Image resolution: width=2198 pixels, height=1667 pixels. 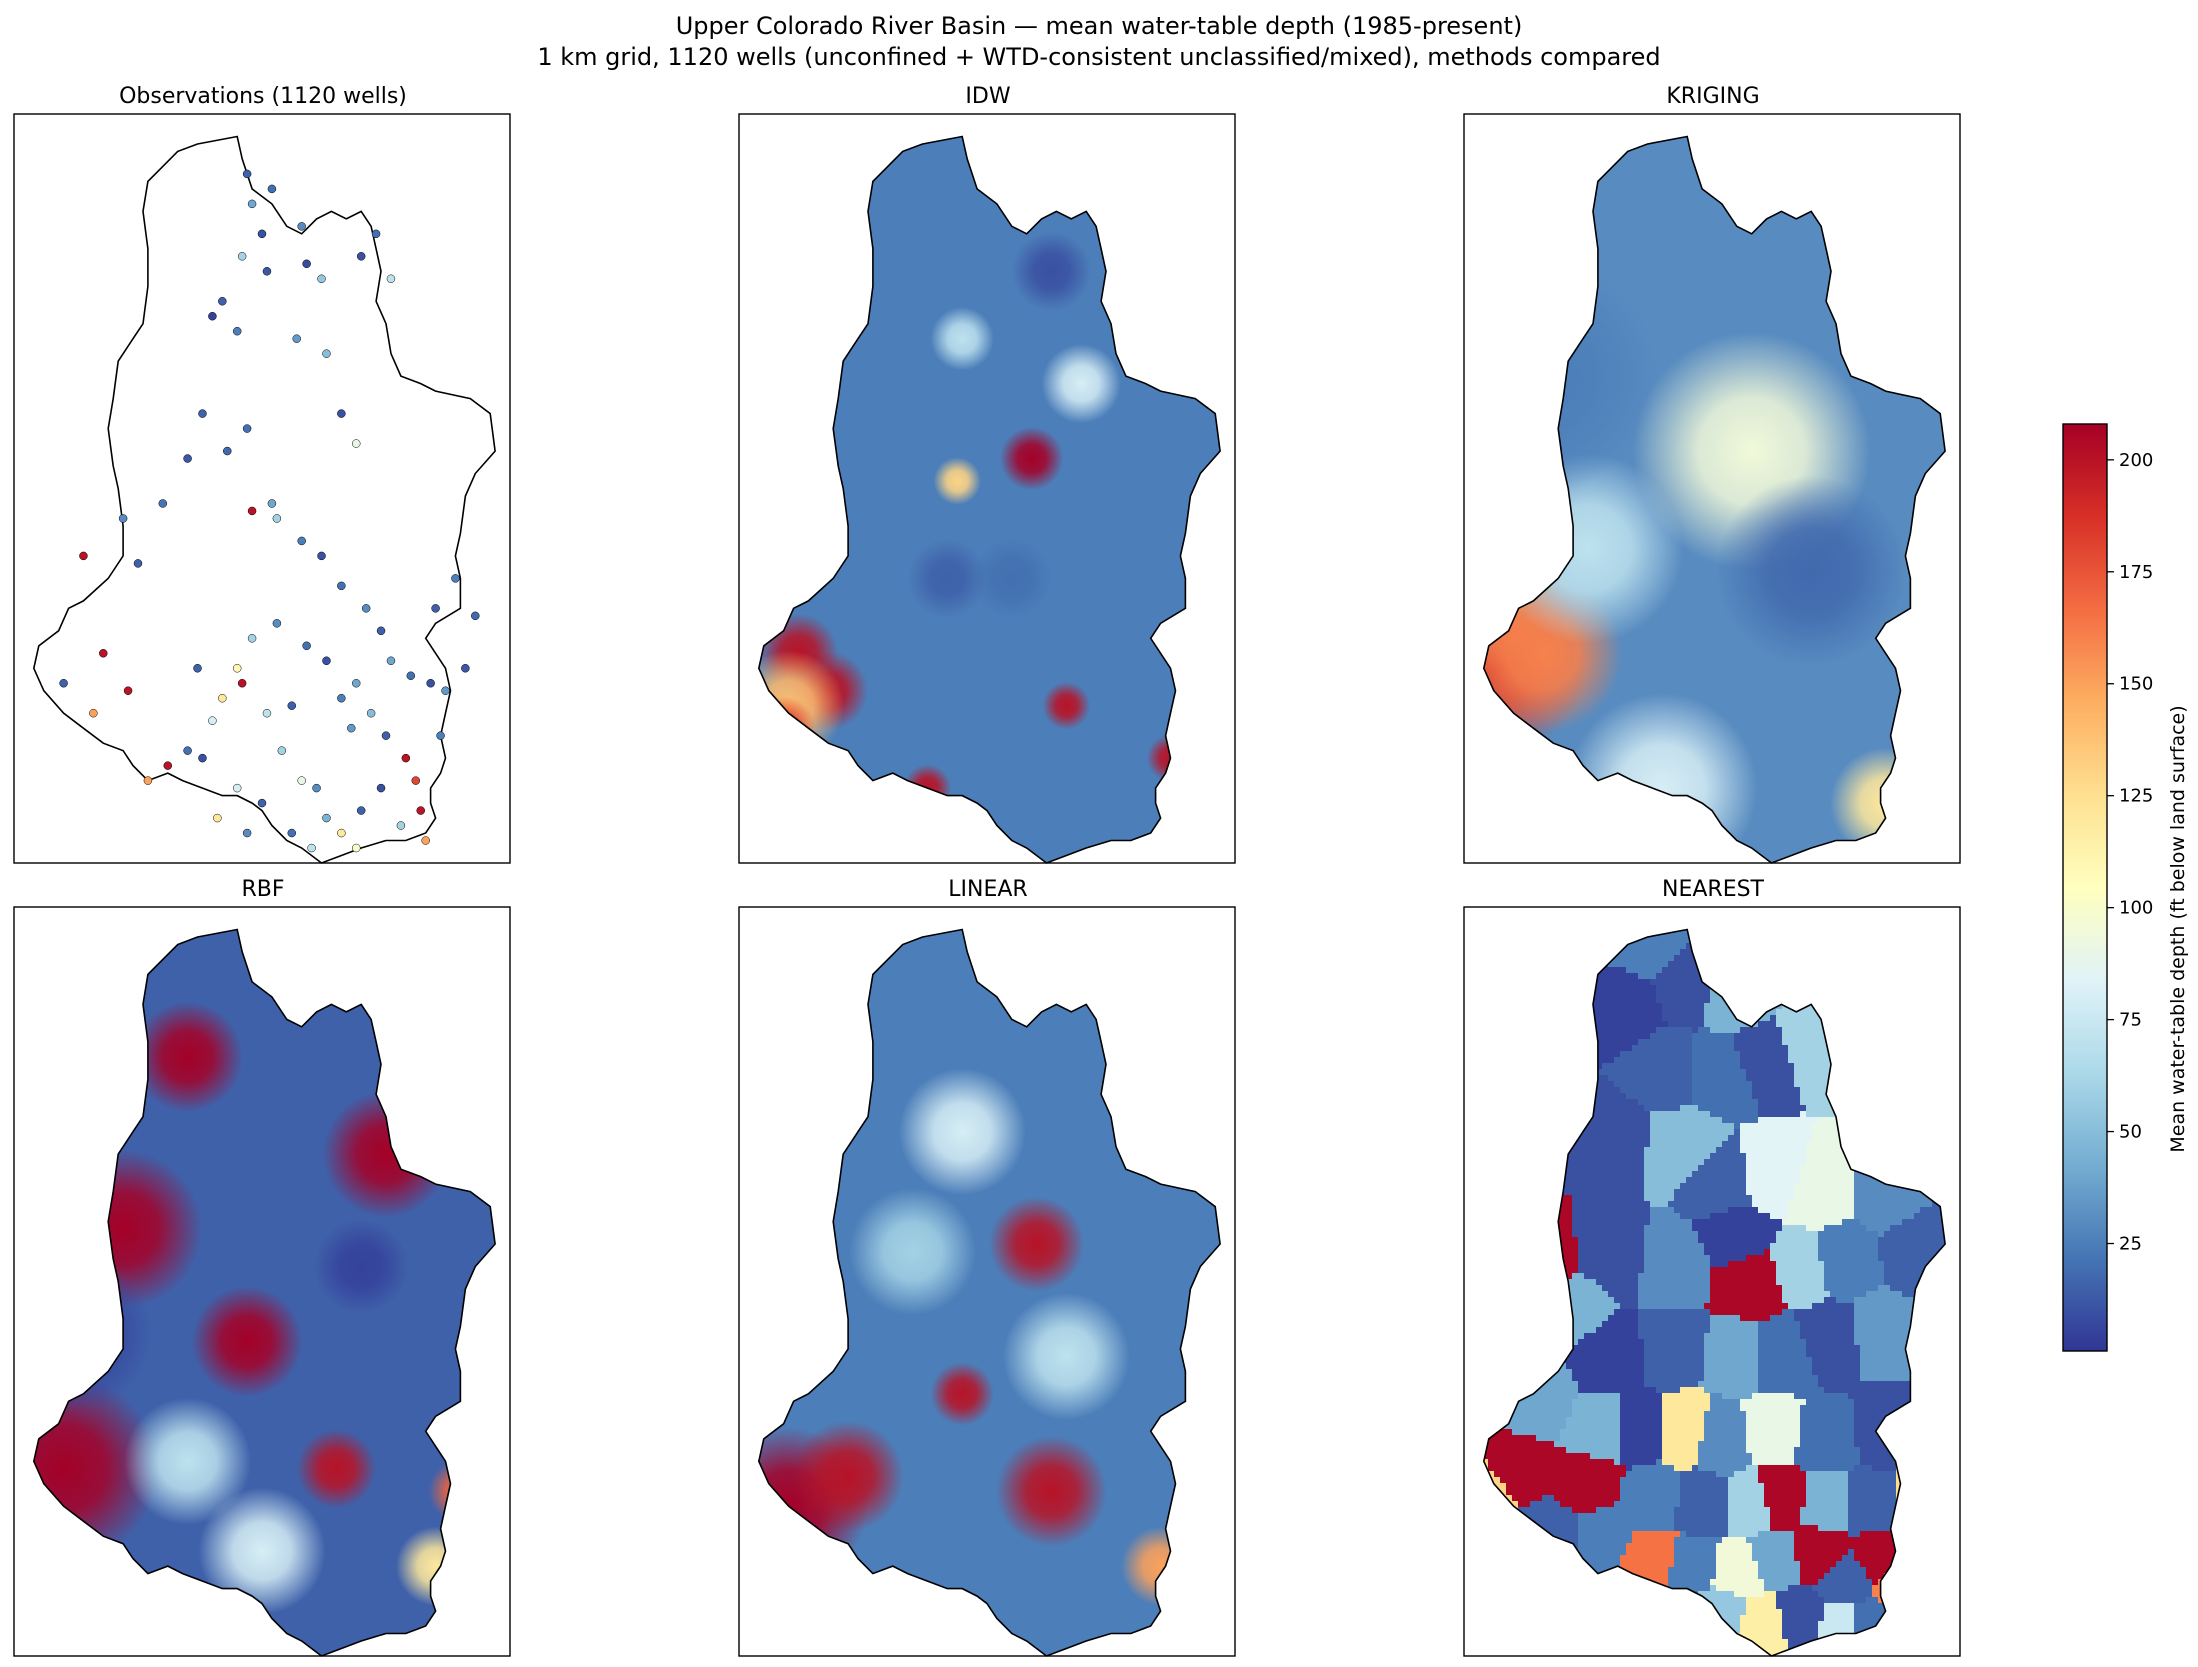 What do you see at coordinates (361, 1266) in the screenshot?
I see `rbf-anomaly` at bounding box center [361, 1266].